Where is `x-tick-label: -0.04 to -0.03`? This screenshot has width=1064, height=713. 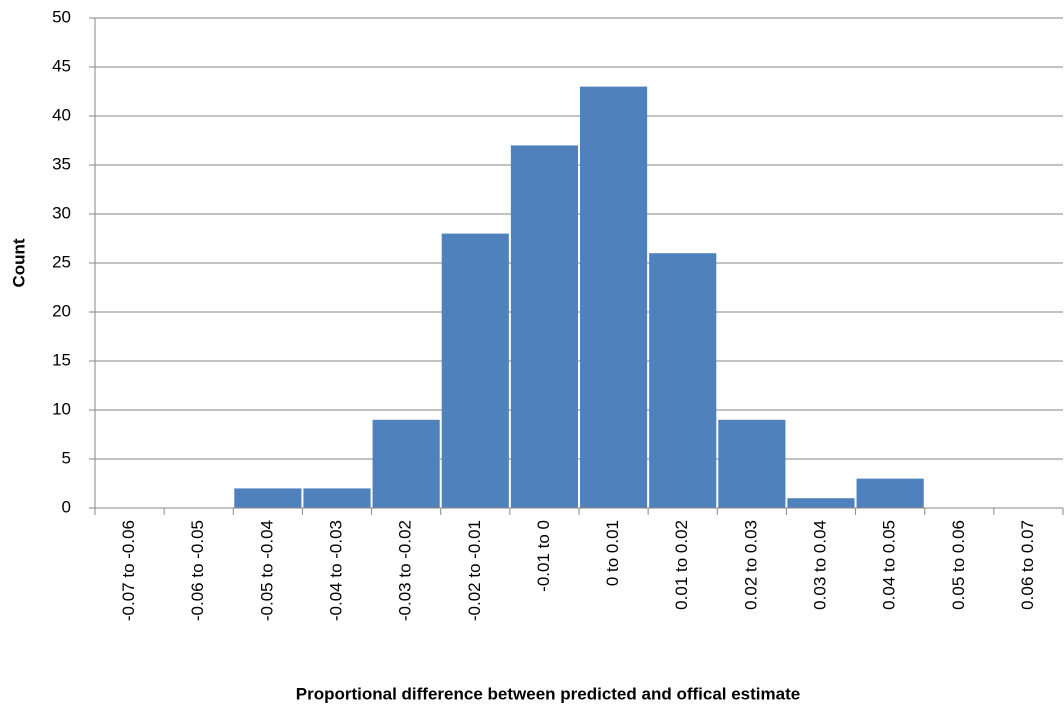
x-tick-label: -0.04 to -0.03 is located at coordinates (335, 570).